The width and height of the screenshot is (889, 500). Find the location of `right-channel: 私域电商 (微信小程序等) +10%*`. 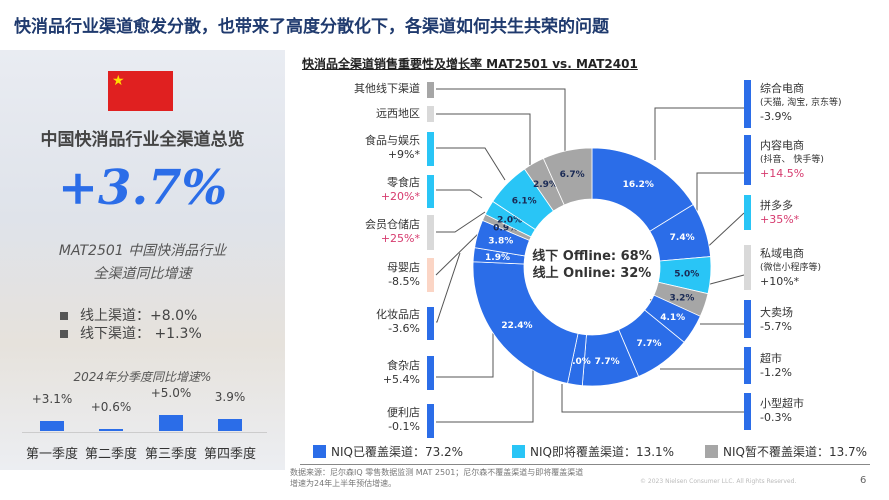

right-channel: 私域电商 (微信小程序等) +10%* is located at coordinates (824, 268).